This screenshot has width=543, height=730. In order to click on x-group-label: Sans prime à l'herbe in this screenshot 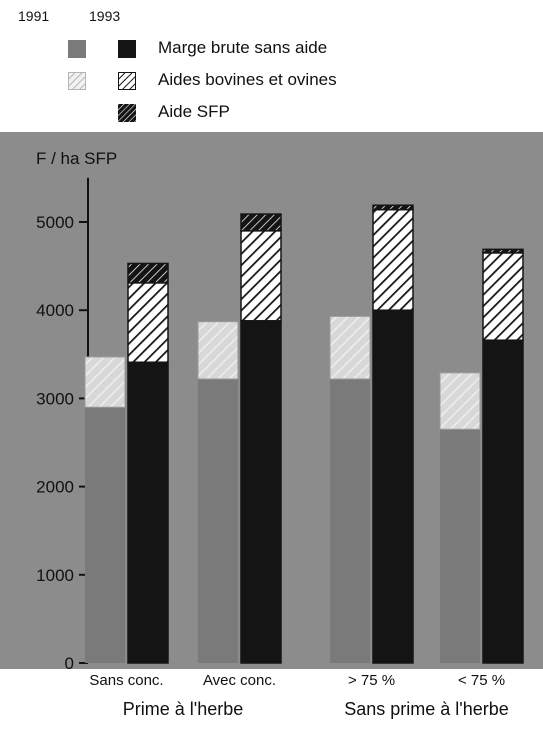, I will do `click(426, 709)`.